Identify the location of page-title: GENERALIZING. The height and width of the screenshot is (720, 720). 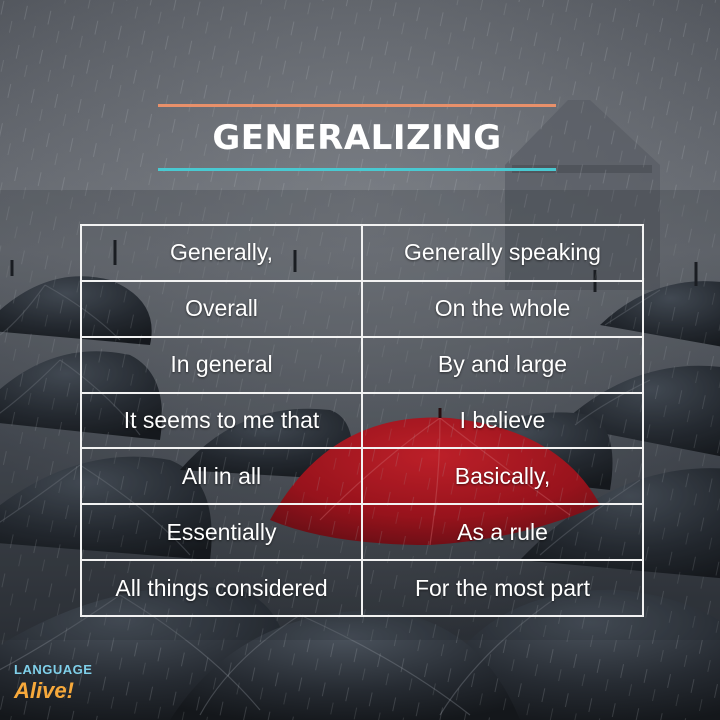
(357, 138).